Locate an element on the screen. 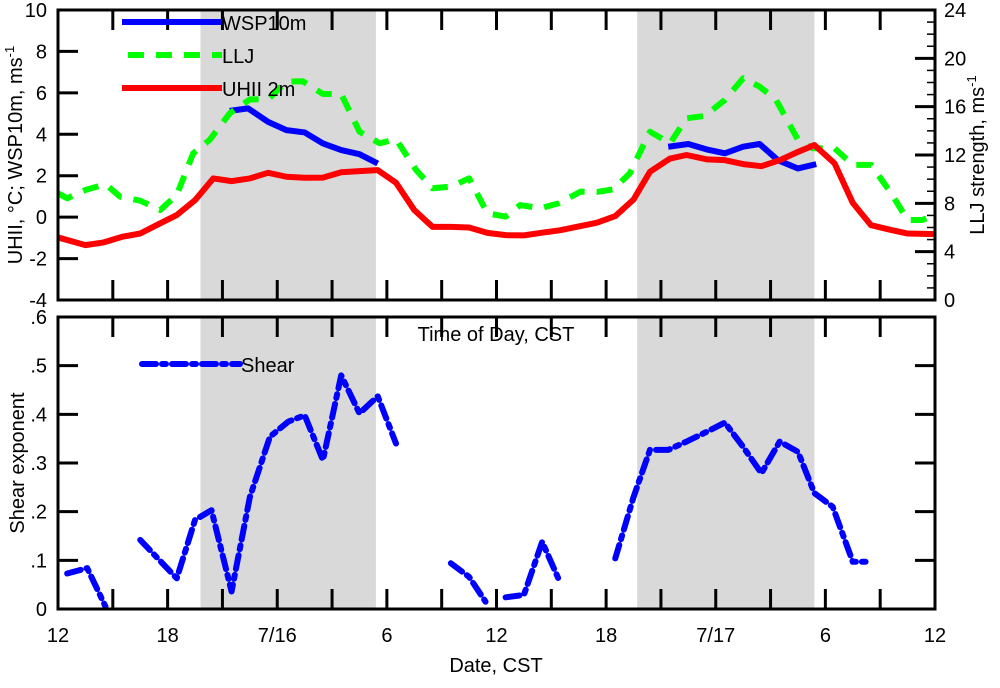 This screenshot has width=1000, height=688. bottom-y-tick-label: 0 is located at coordinates (41, 610).